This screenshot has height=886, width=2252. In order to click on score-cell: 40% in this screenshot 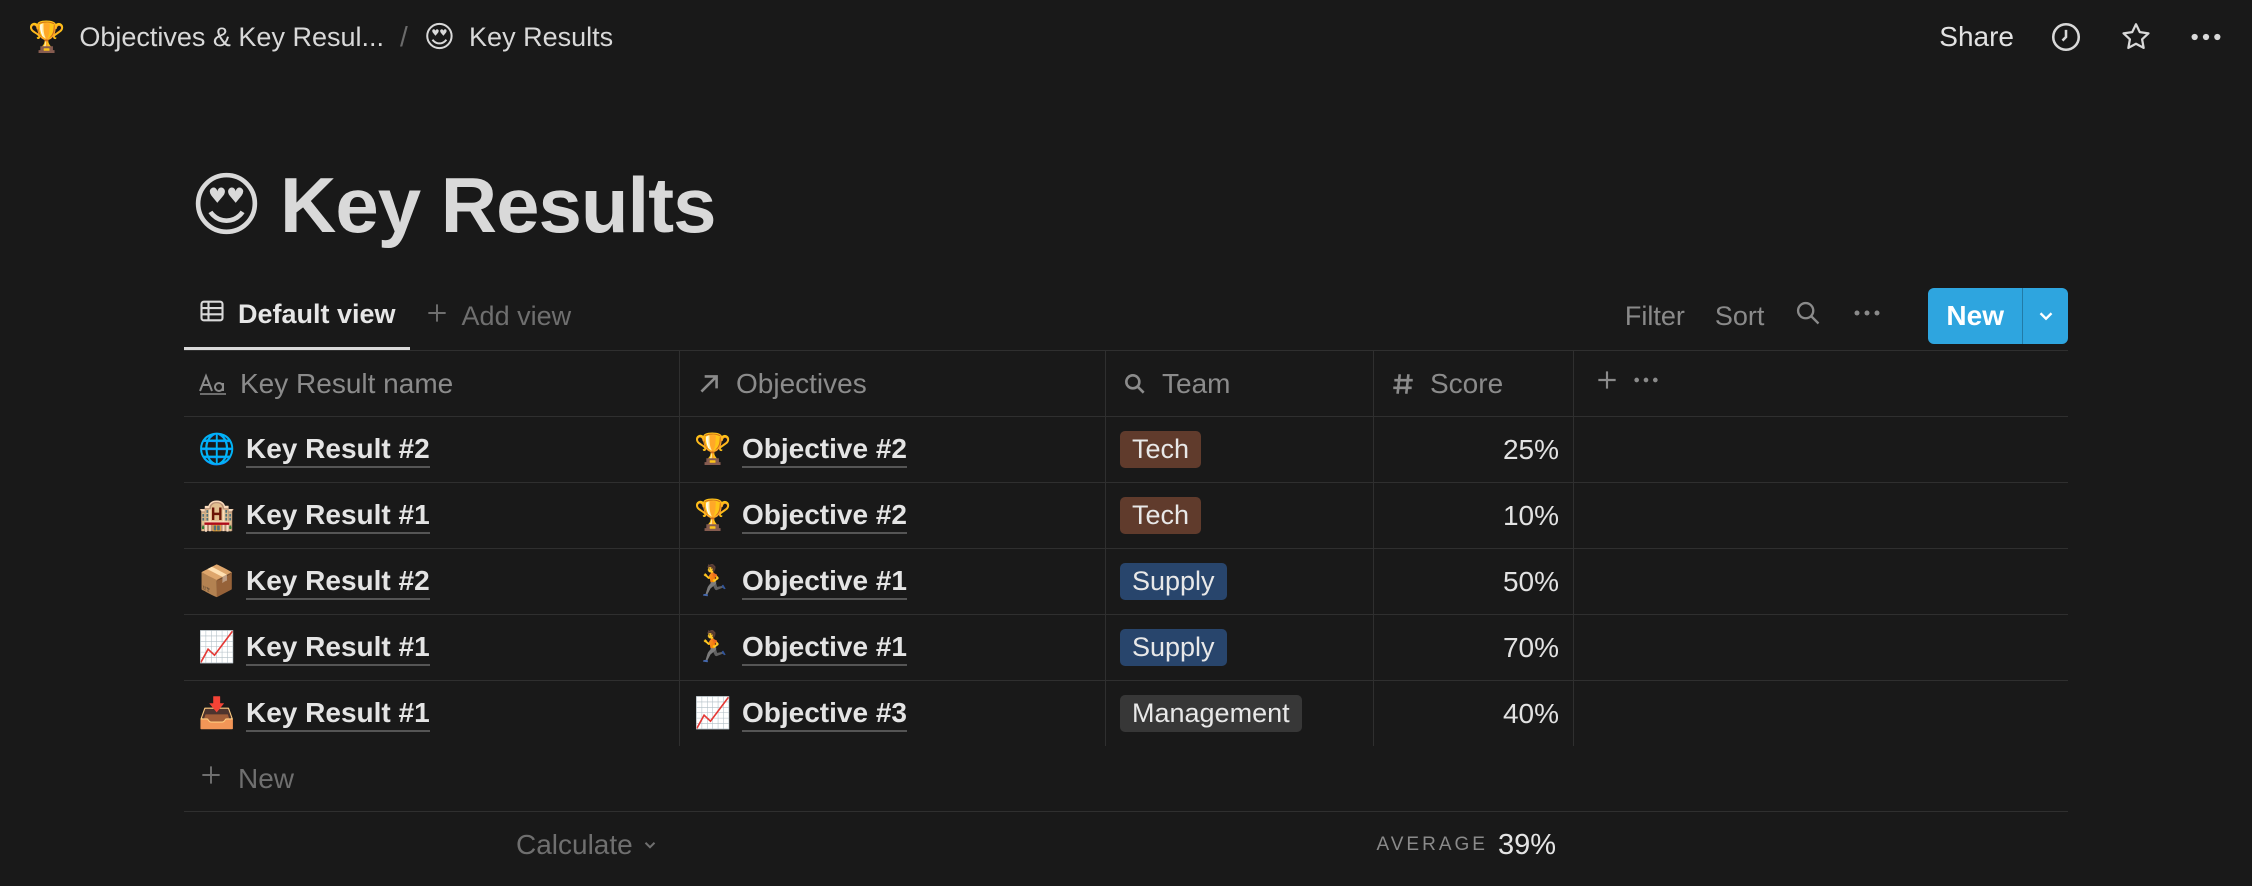, I will do `click(1474, 713)`.